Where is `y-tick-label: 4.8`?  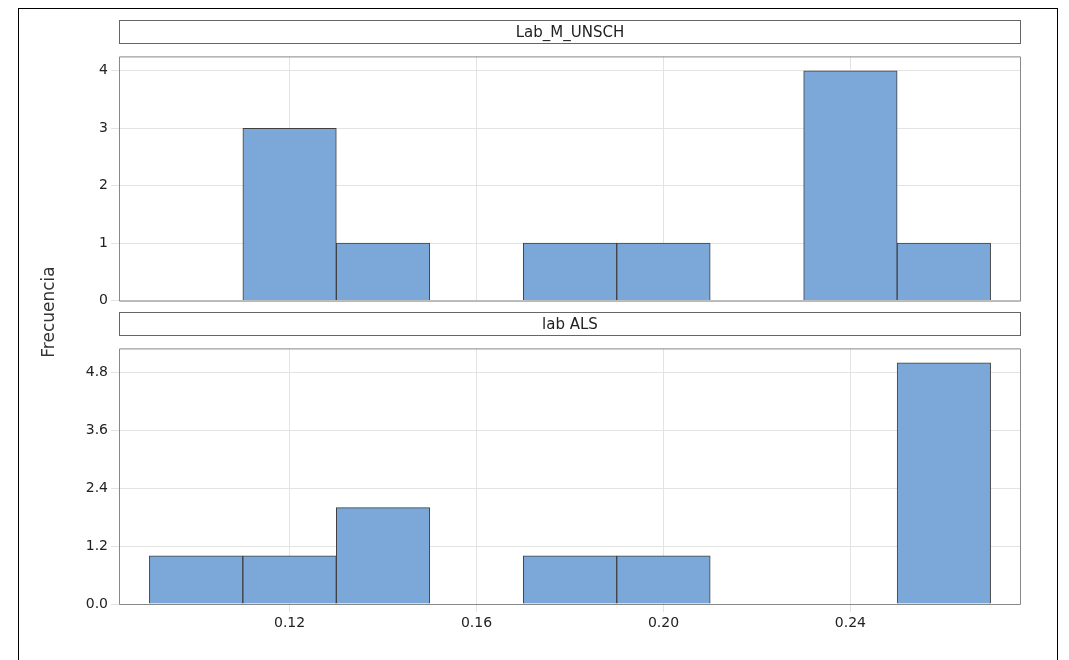 y-tick-label: 4.8 is located at coordinates (96, 371).